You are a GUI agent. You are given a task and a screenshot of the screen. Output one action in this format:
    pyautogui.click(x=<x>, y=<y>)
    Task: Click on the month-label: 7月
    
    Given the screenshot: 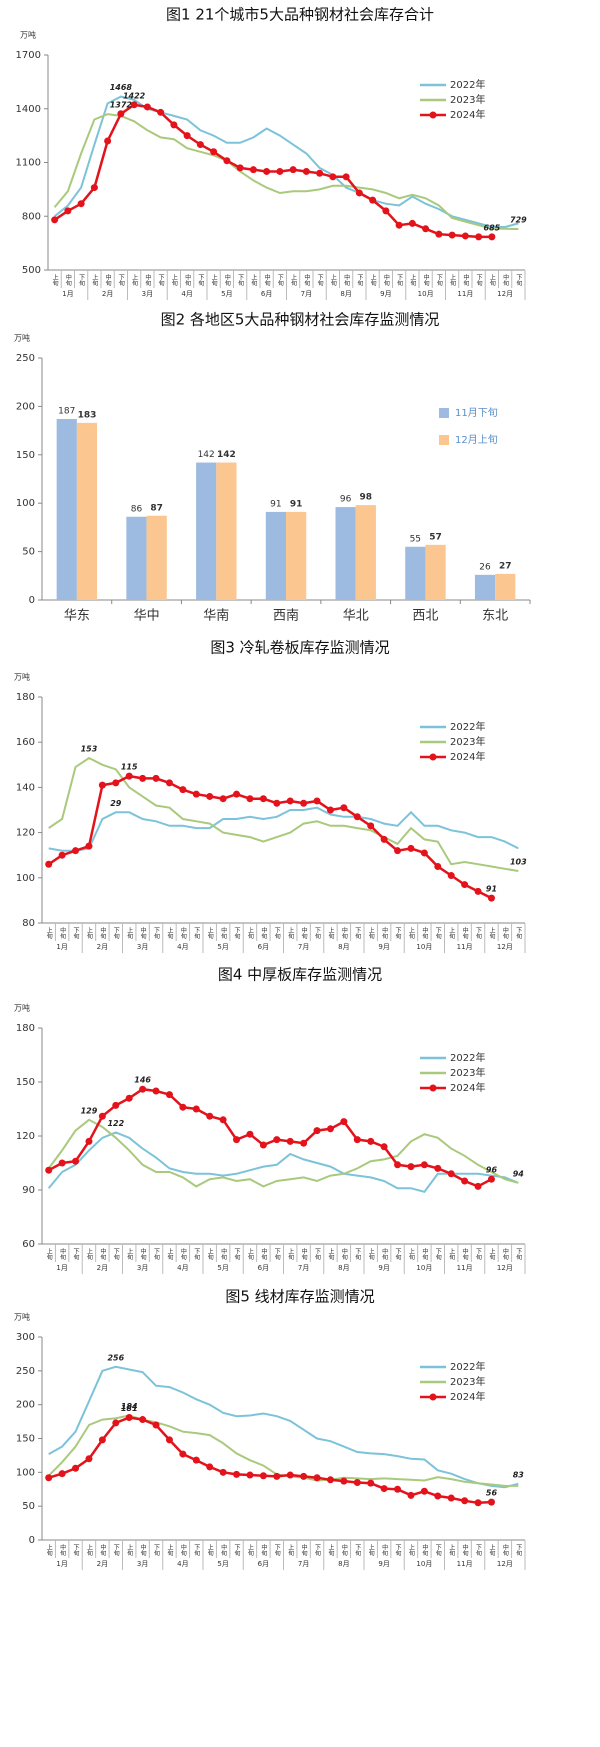 What is the action you would take?
    pyautogui.click(x=303, y=1564)
    